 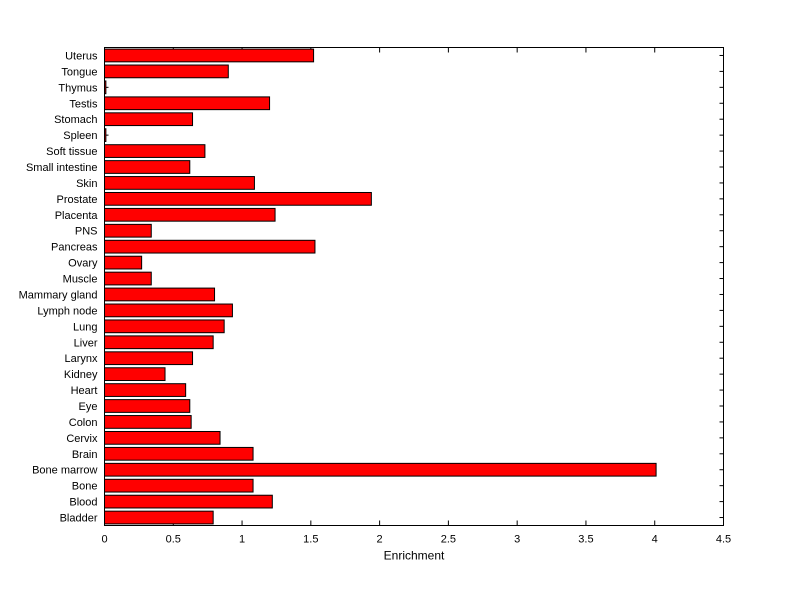 What do you see at coordinates (585, 540) in the screenshot?
I see `x-tick-label: 3.5` at bounding box center [585, 540].